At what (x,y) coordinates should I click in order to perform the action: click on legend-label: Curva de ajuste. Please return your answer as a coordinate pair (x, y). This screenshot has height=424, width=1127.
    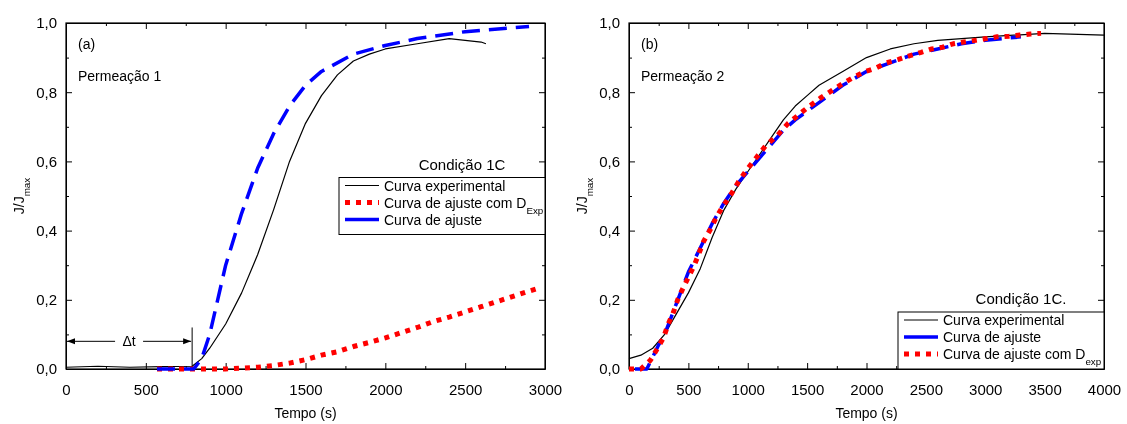
    Looking at the image, I should click on (992, 337).